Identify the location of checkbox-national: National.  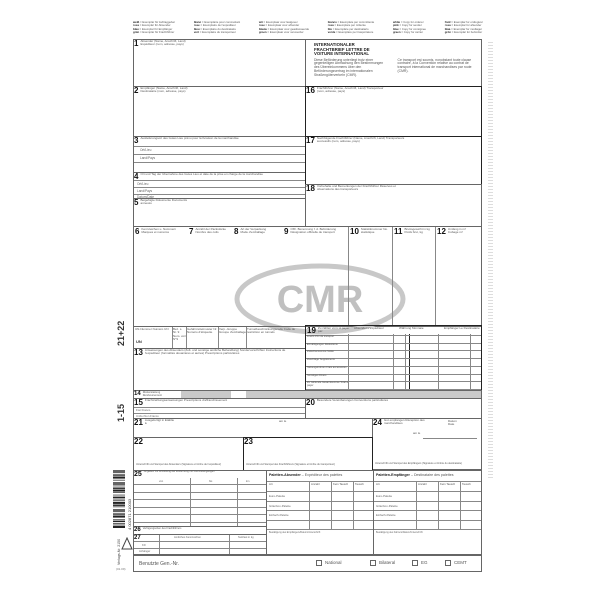
(329, 563).